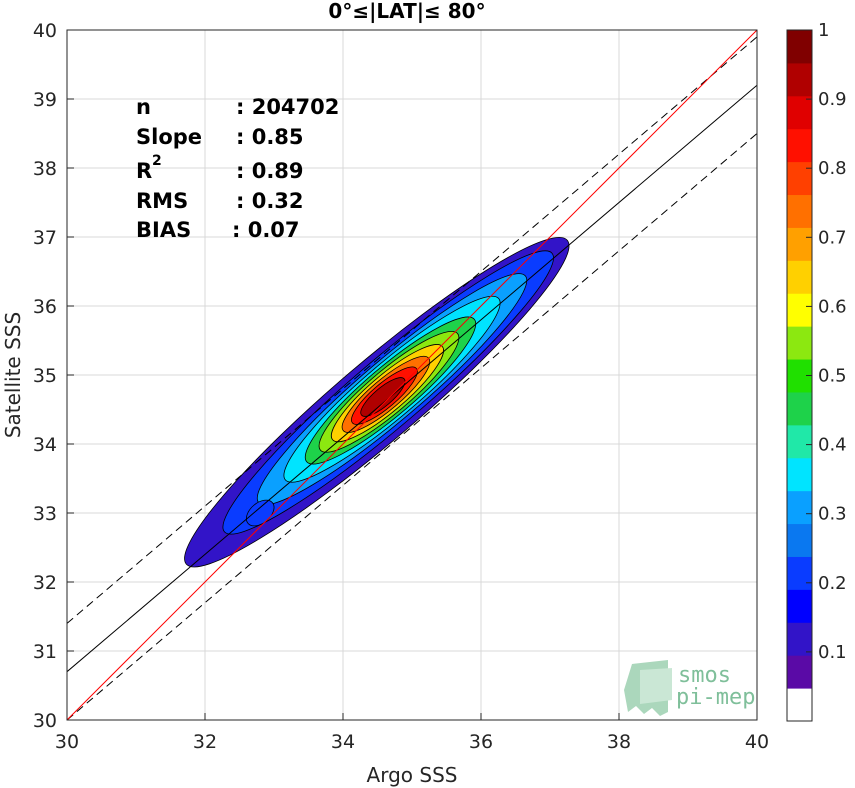 This screenshot has width=855, height=788. I want to click on logo-line1: smos, so click(704, 675).